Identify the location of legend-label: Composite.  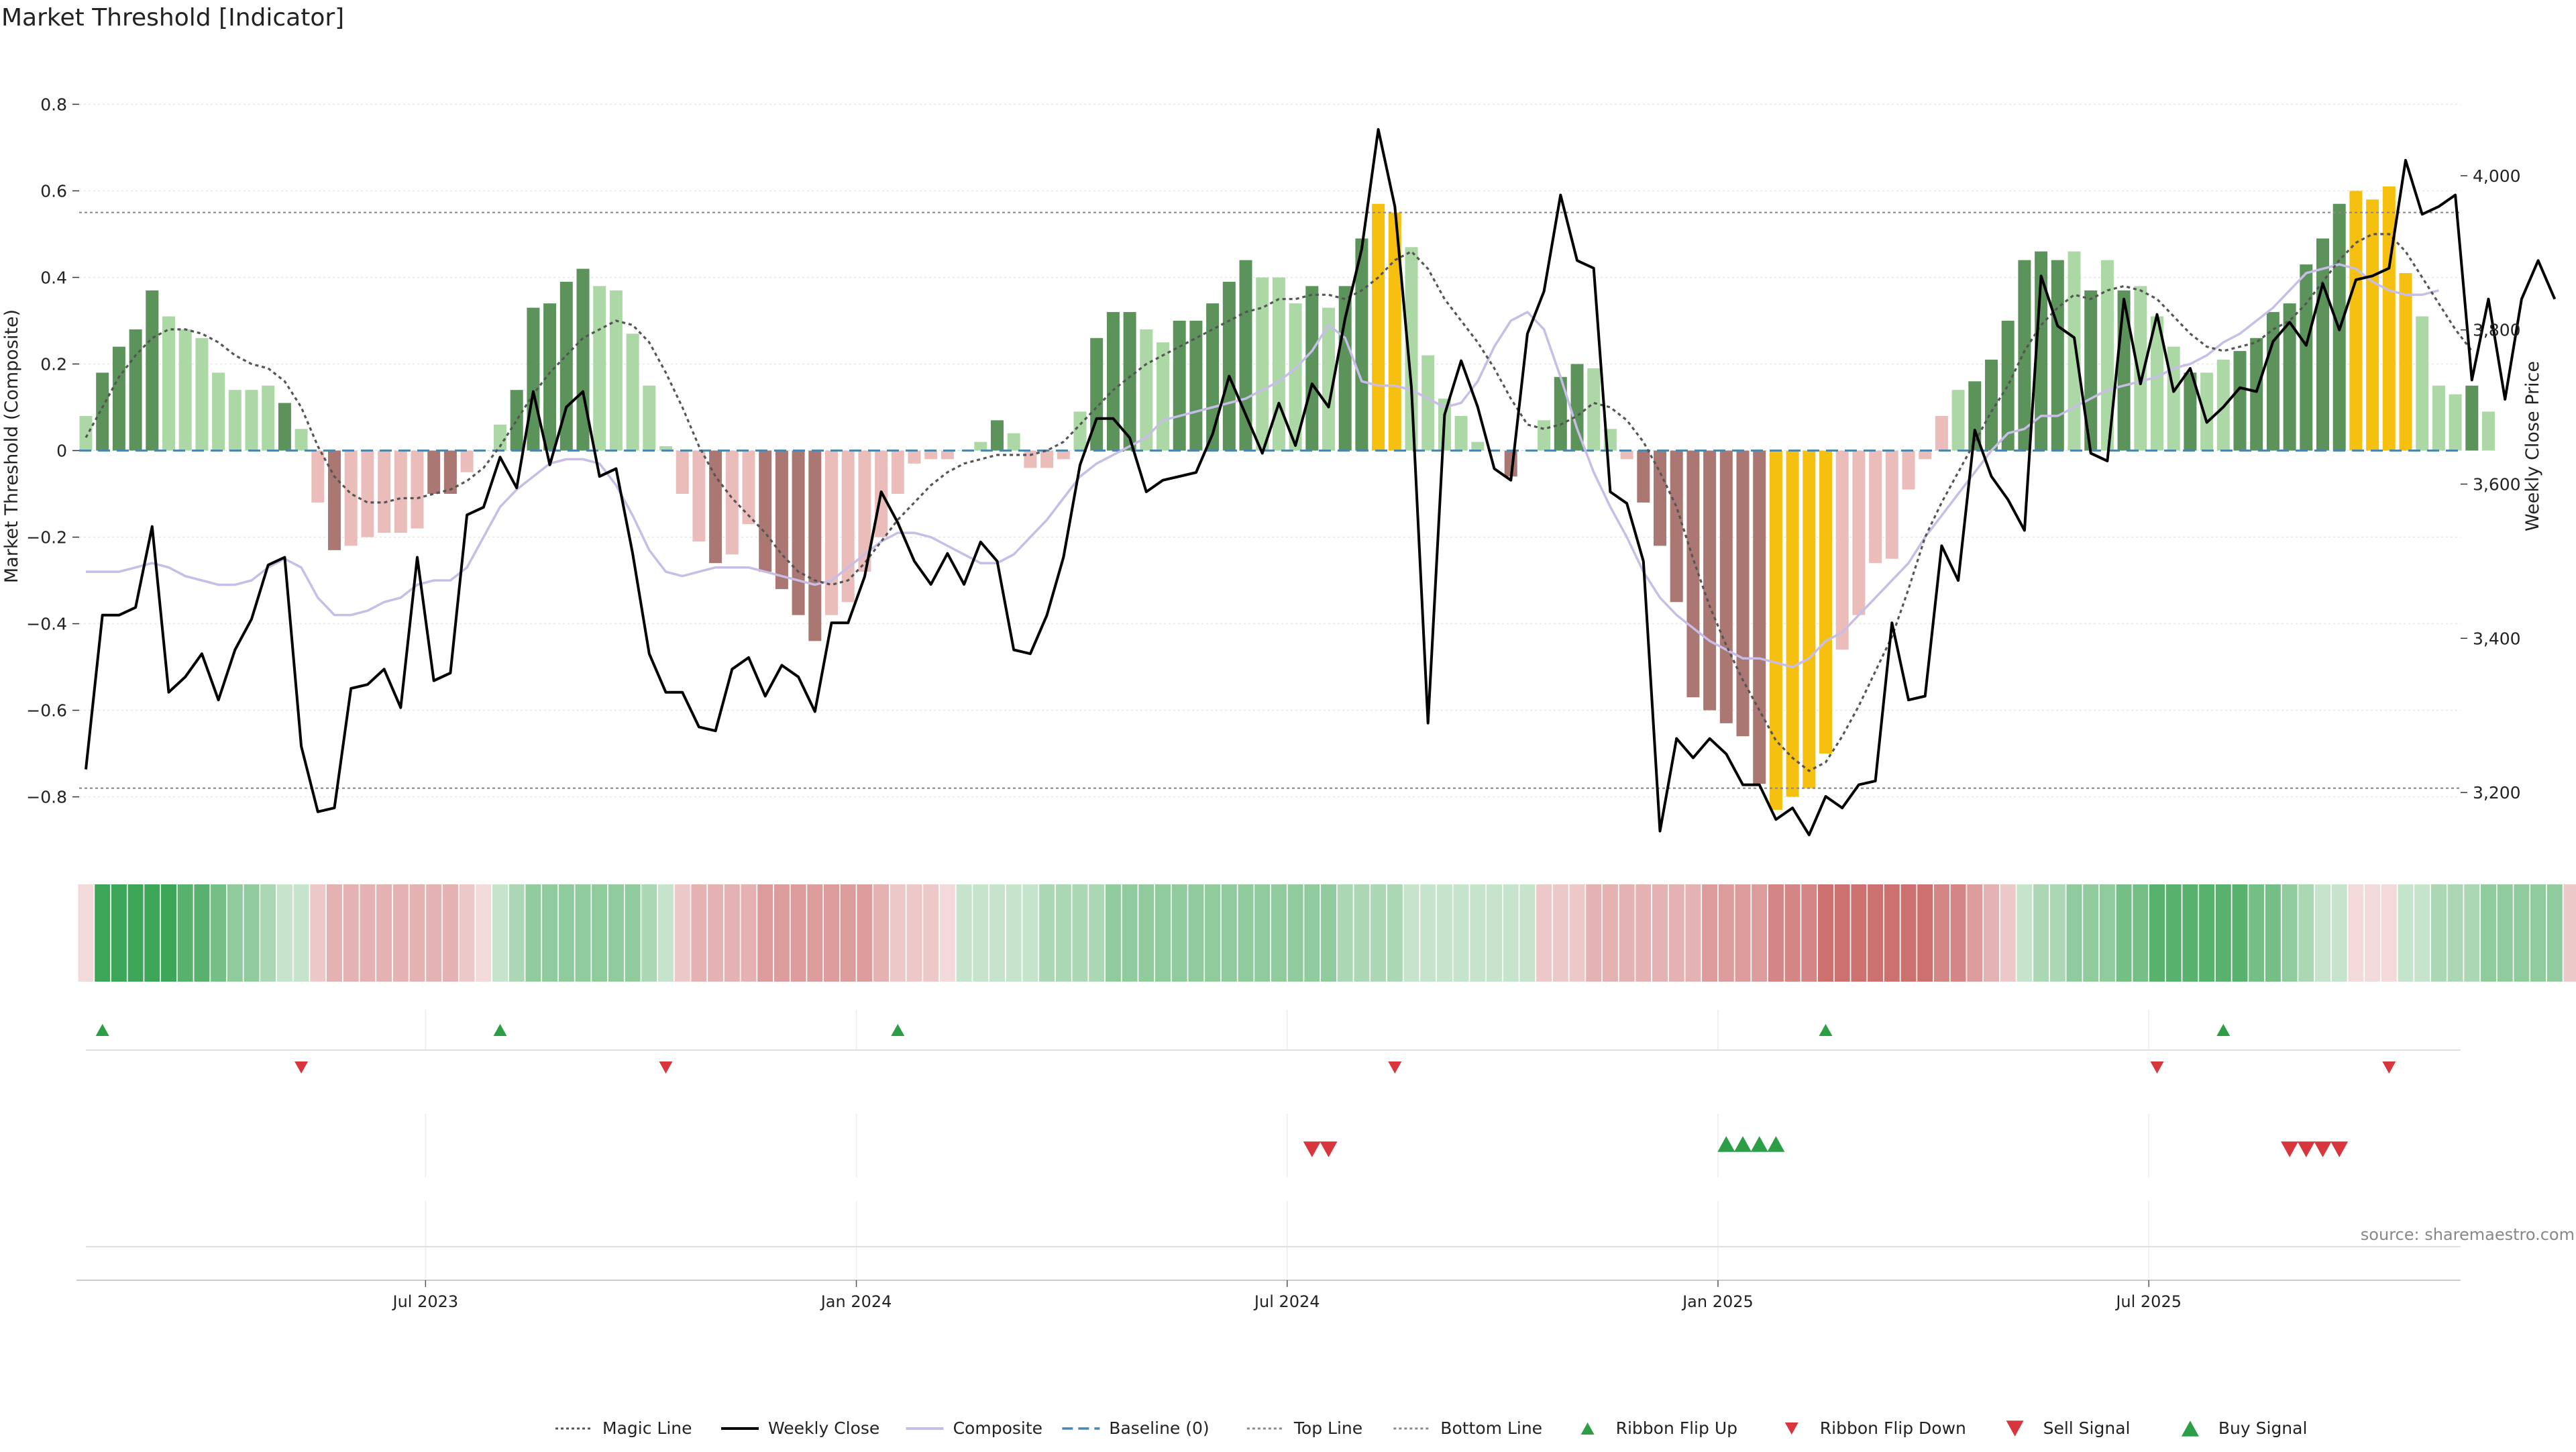
(997, 1428).